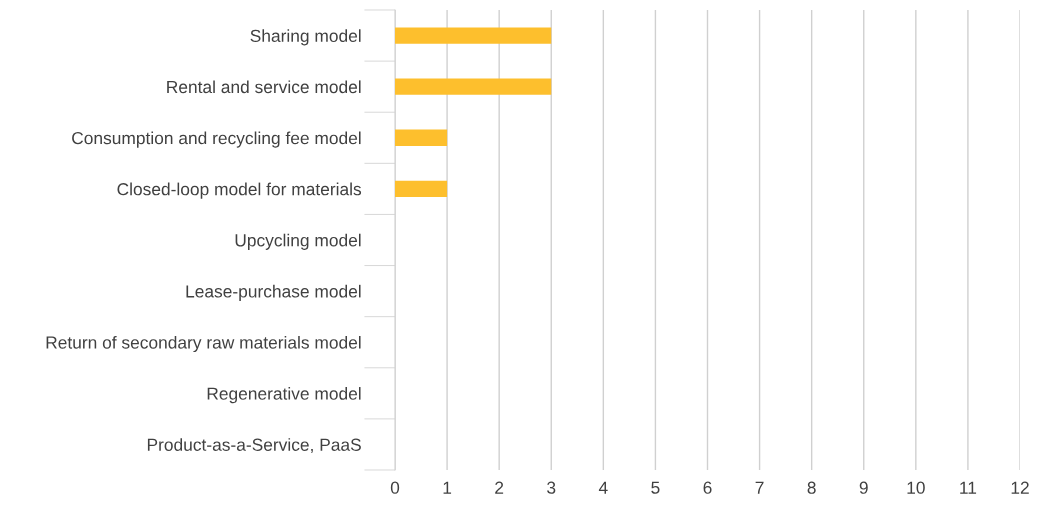 The image size is (1042, 506). What do you see at coordinates (284, 395) in the screenshot?
I see `y-tick-label: Regenerative model` at bounding box center [284, 395].